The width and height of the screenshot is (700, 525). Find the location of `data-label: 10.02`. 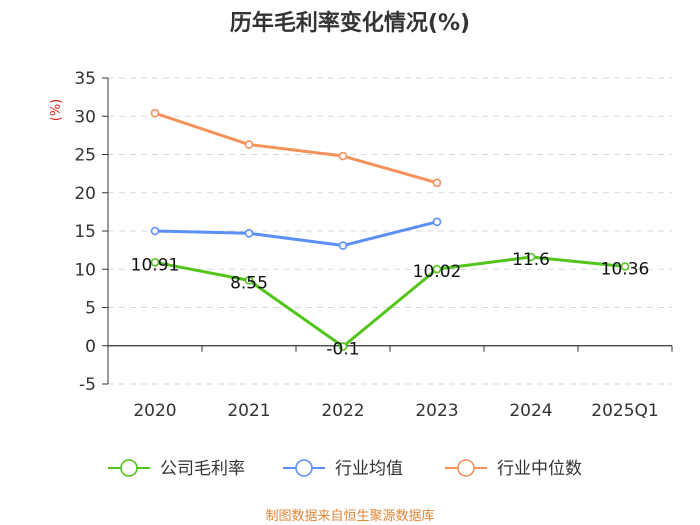

data-label: 10.02 is located at coordinates (437, 272).